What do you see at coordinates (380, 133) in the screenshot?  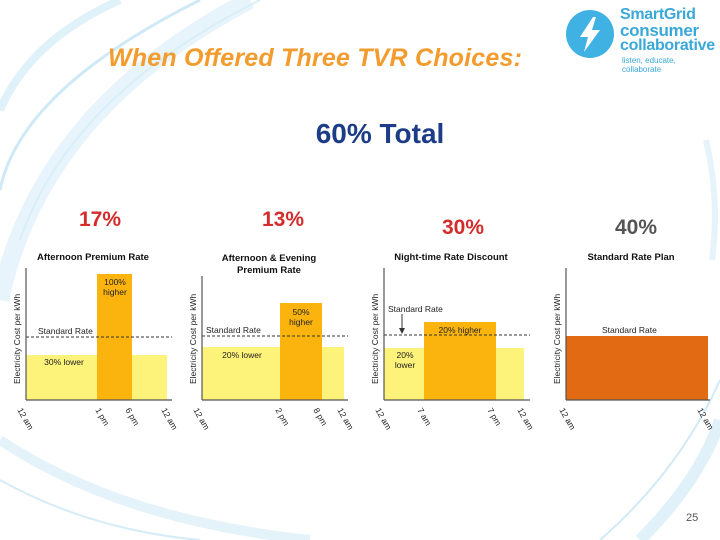 I see `total-heading: 60% Total` at bounding box center [380, 133].